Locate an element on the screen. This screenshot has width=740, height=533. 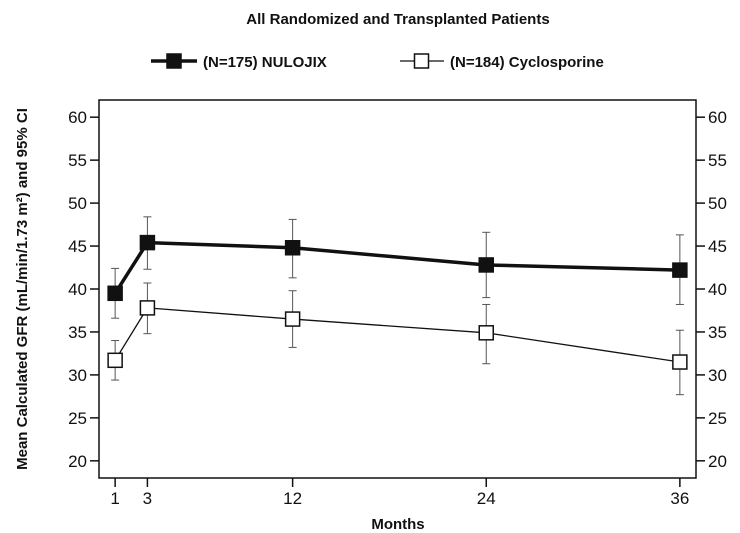
legend-item-nulojix: (N=175) NULOJIX is located at coordinates (239, 62).